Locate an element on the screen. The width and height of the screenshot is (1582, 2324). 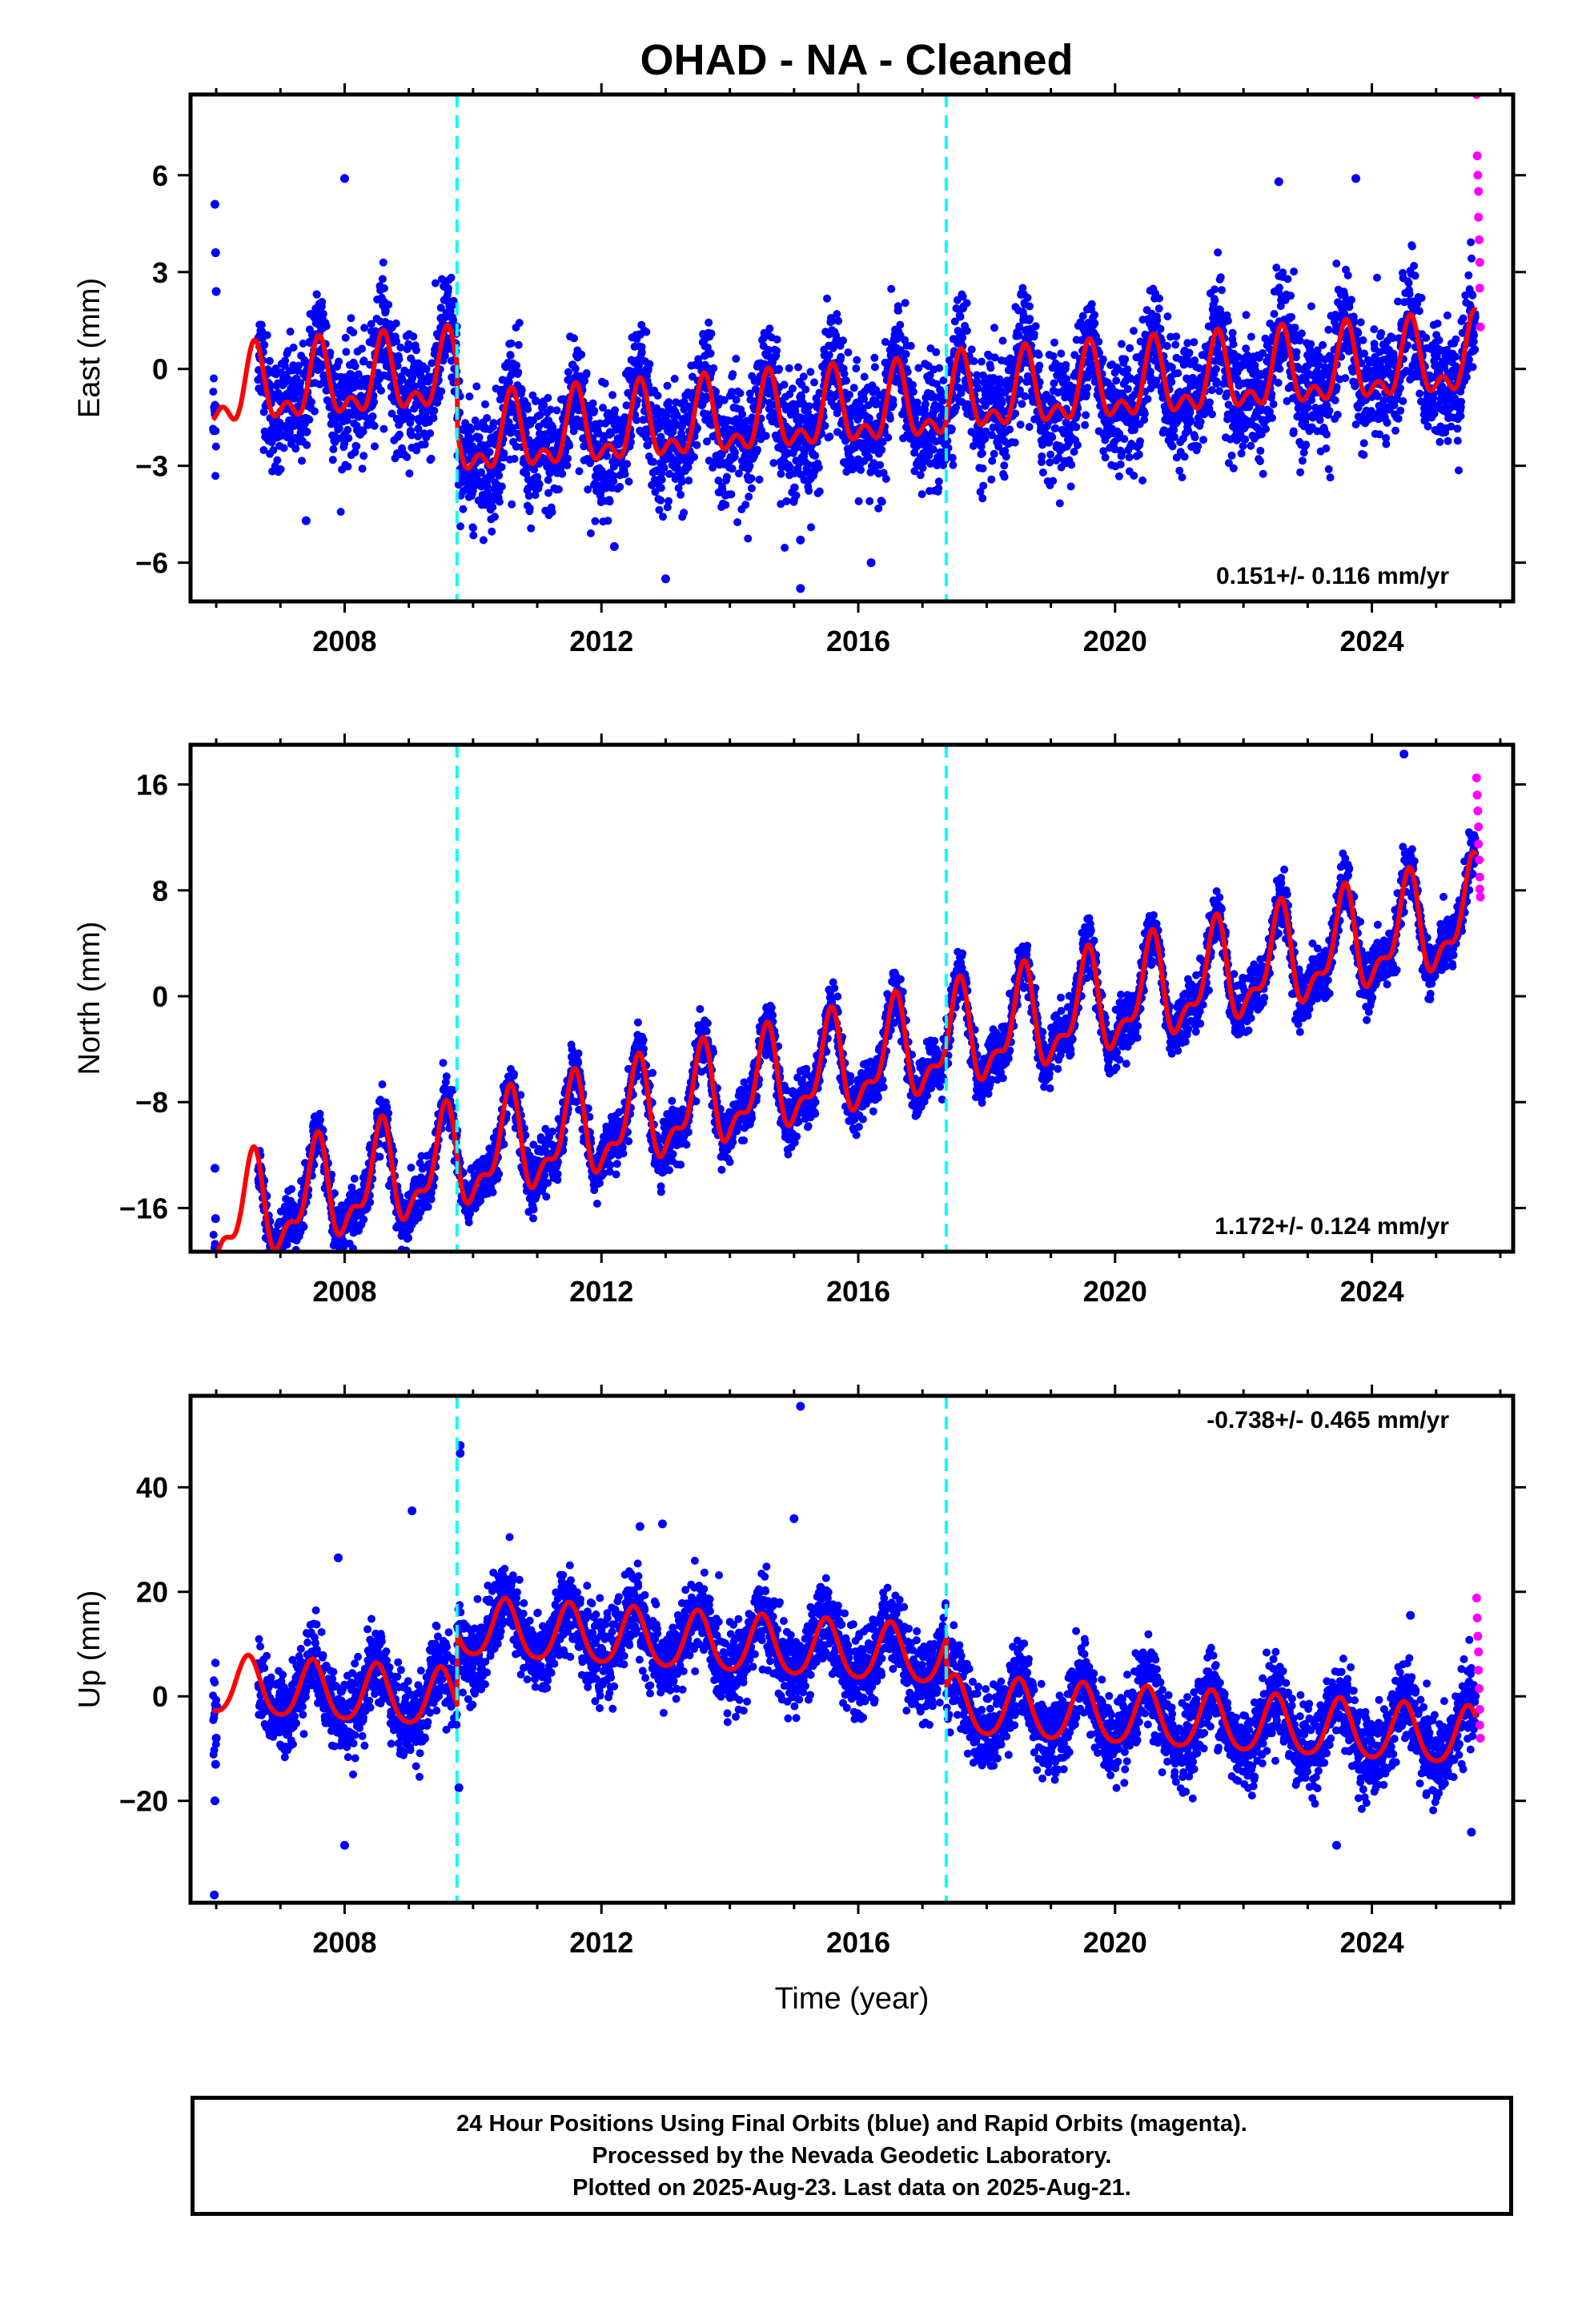
y-tick-label: −6 is located at coordinates (151, 563).